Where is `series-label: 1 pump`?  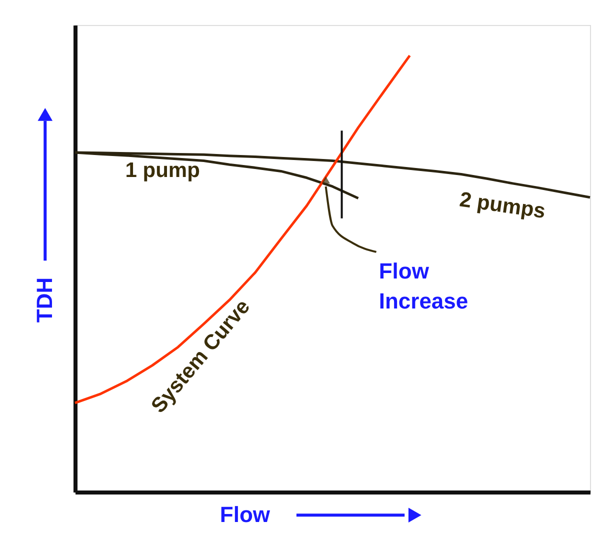
series-label: 1 pump is located at coordinates (162, 170).